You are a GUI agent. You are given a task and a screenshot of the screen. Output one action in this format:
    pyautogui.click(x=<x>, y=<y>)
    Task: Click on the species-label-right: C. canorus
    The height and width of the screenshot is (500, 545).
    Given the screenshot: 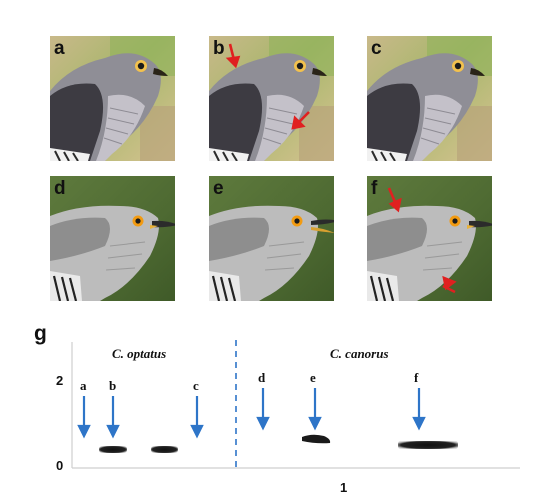 What is the action you would take?
    pyautogui.click(x=359, y=353)
    